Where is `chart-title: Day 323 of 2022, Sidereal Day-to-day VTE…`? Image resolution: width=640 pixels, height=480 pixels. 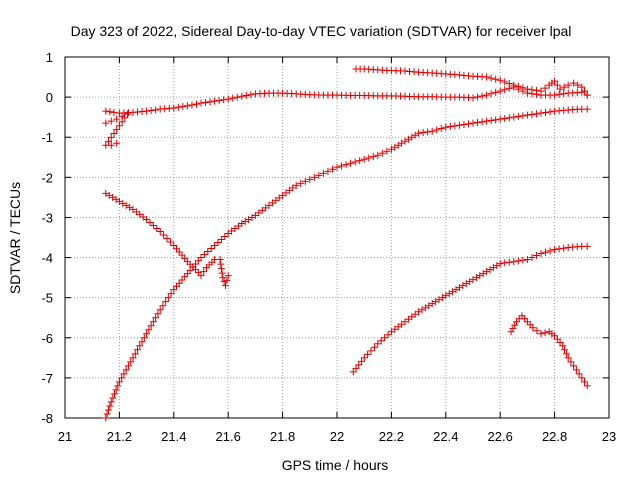
chart-title: Day 323 of 2022, Sidereal Day-to-day VTE… is located at coordinates (321, 31).